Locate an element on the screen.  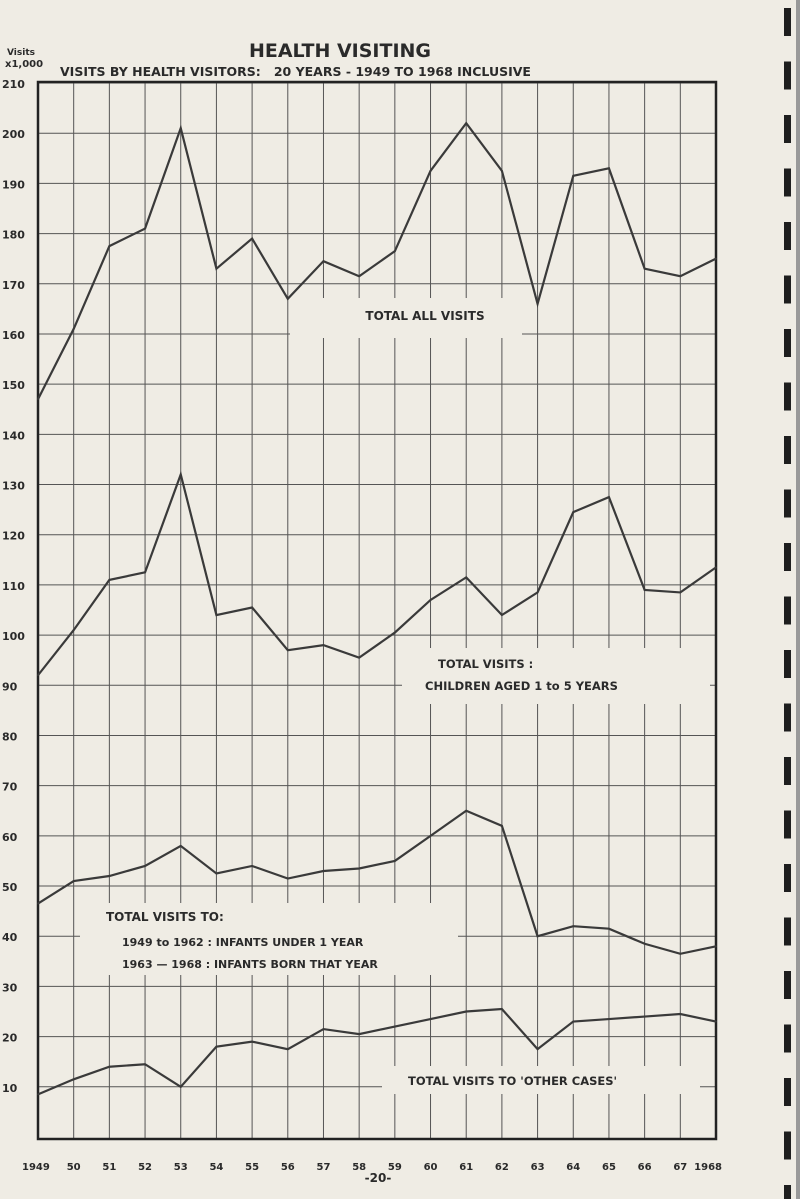
x-tick-label: 63 is located at coordinates (538, 1167).